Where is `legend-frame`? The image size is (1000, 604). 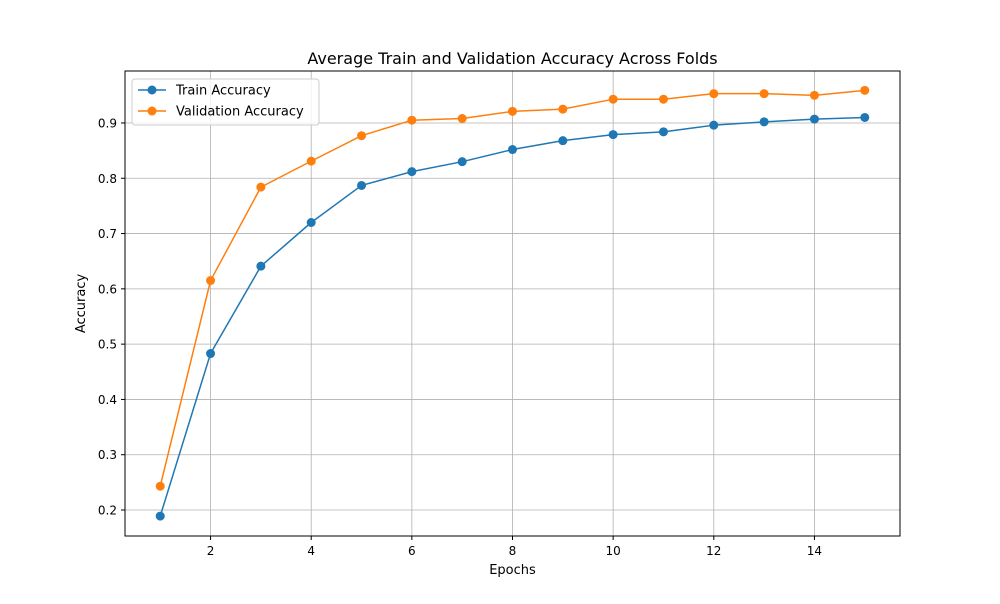 legend-frame is located at coordinates (225, 102).